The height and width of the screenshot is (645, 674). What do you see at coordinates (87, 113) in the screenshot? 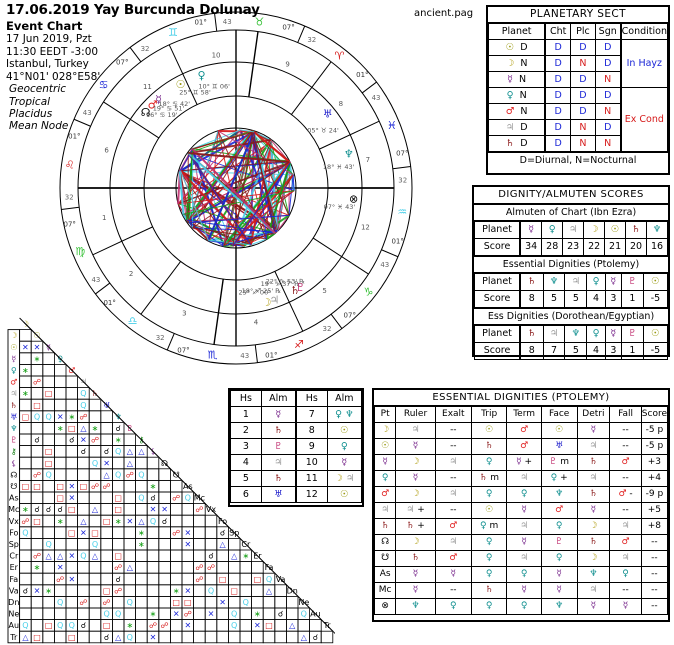
I see `cusp-minute: 43` at bounding box center [87, 113].